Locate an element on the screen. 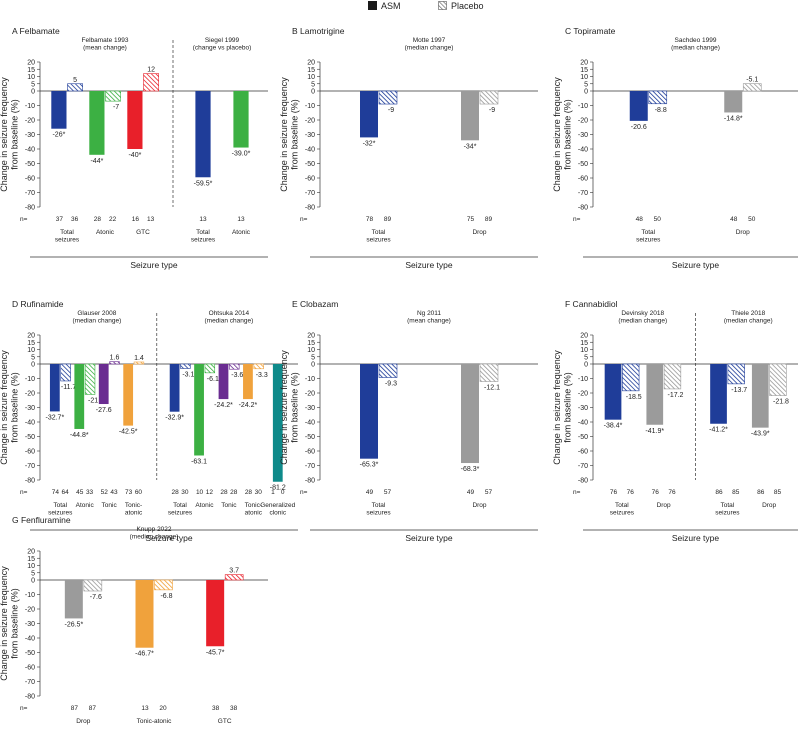 Image resolution: width=809 pixels, height=741 pixels. data-label-placebo: -3.1 is located at coordinates (188, 374).